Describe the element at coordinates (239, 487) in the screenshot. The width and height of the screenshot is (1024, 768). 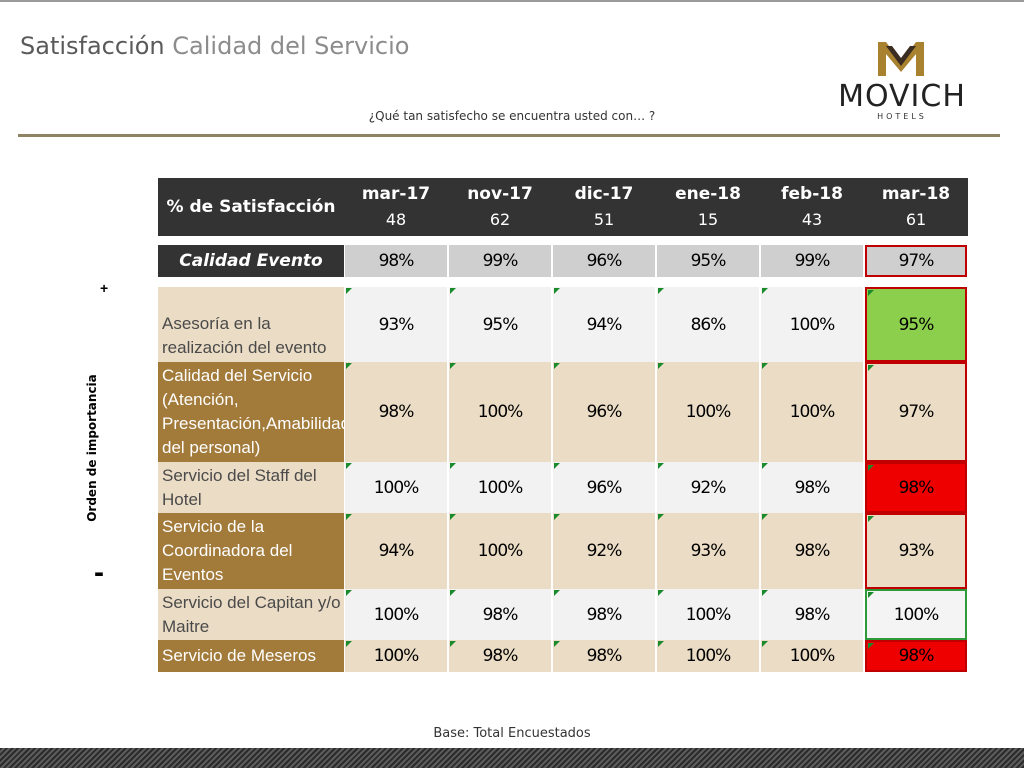
I see `row-label-text: Servicio del Staff del Hotel` at that location.